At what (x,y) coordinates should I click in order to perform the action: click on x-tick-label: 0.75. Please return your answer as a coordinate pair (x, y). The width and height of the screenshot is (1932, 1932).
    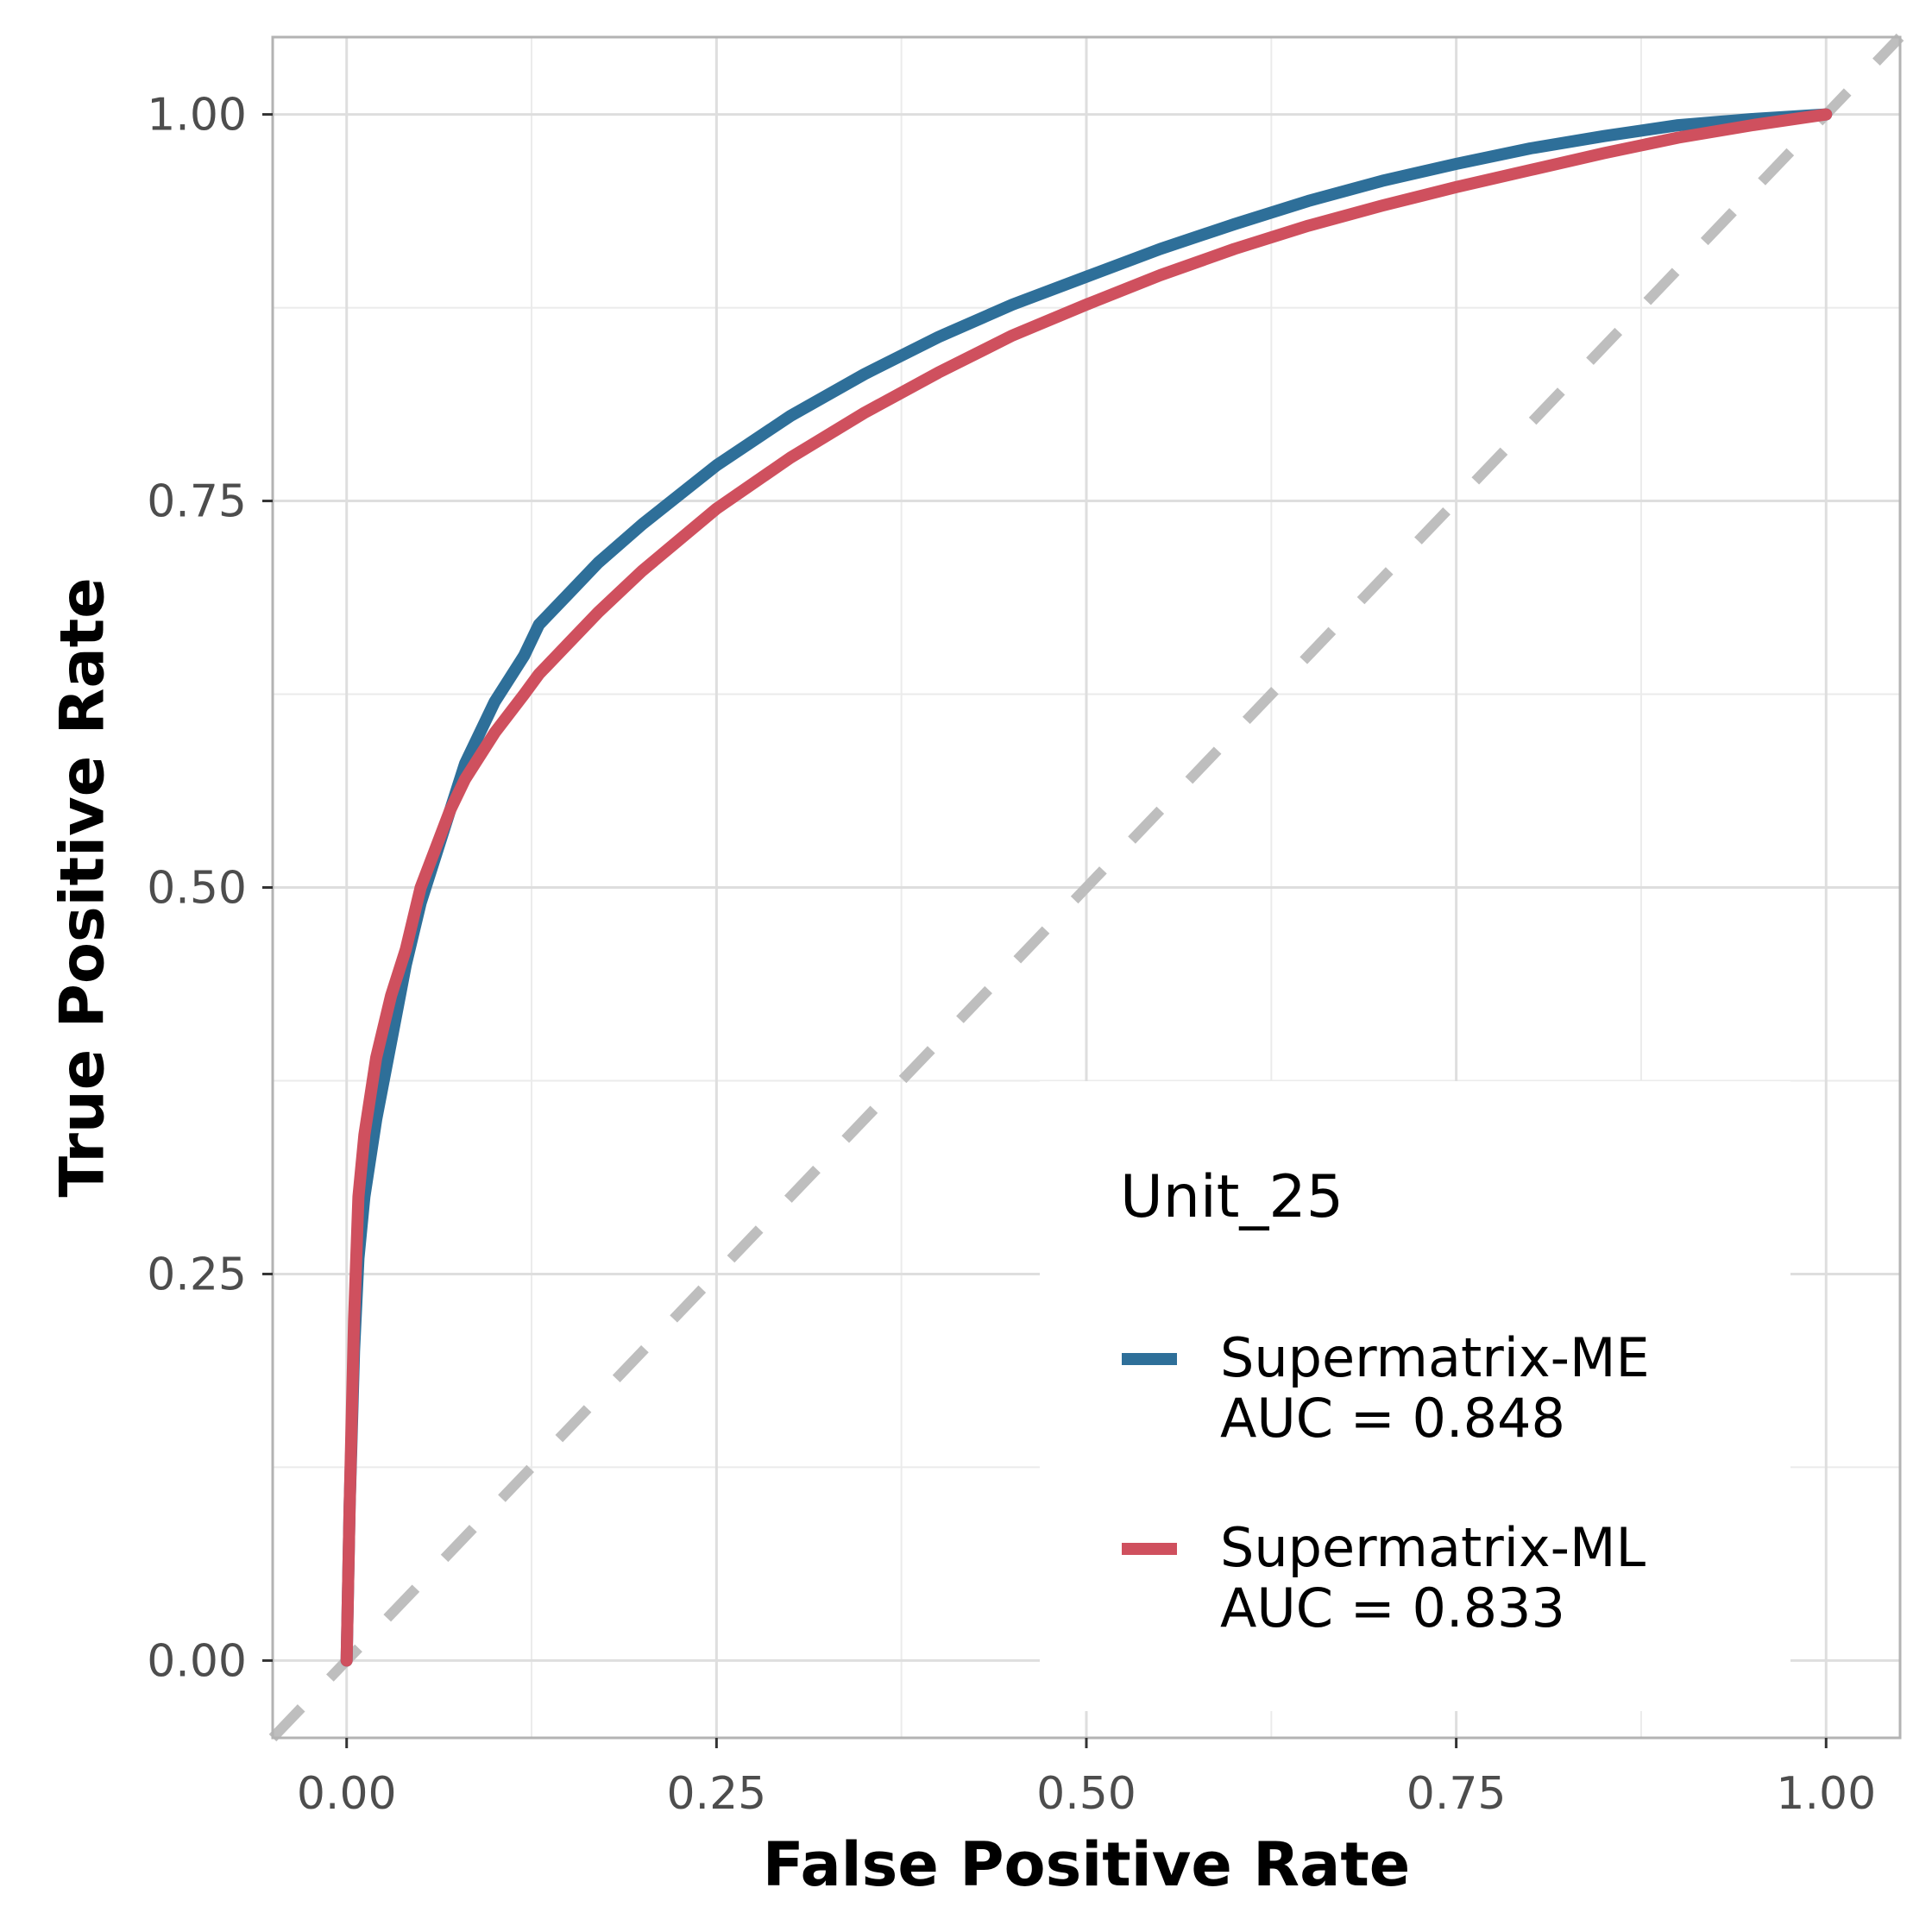
    Looking at the image, I should click on (1457, 1794).